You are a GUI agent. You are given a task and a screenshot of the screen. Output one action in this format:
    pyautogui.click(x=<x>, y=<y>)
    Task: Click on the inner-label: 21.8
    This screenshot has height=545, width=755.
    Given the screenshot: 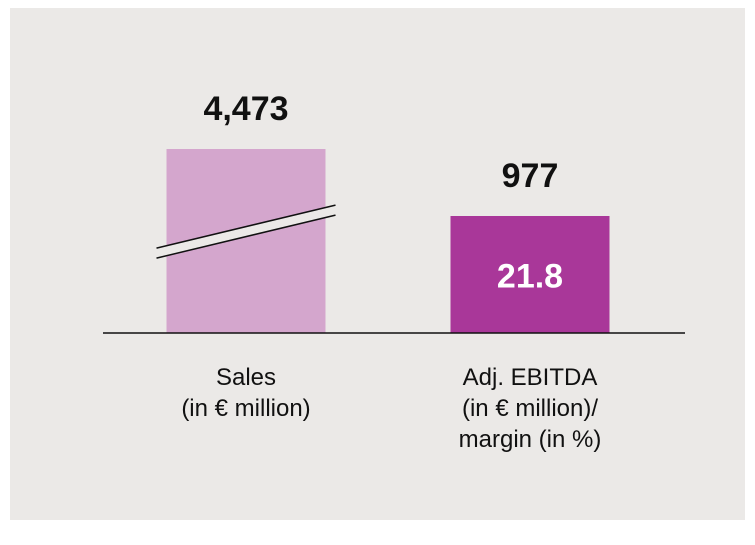 What is the action you would take?
    pyautogui.click(x=530, y=276)
    